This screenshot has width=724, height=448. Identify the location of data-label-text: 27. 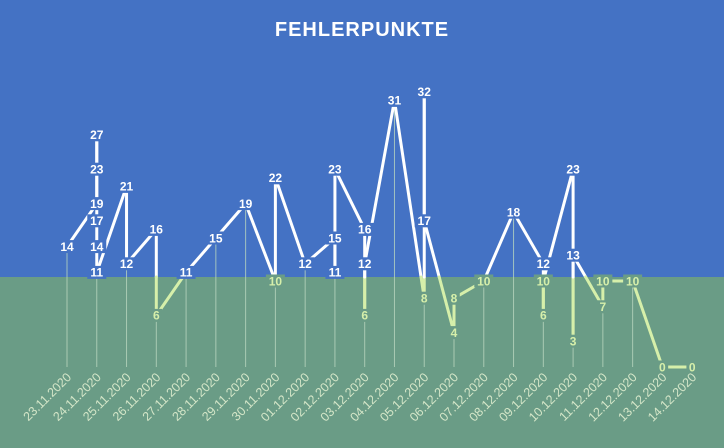
(97, 135).